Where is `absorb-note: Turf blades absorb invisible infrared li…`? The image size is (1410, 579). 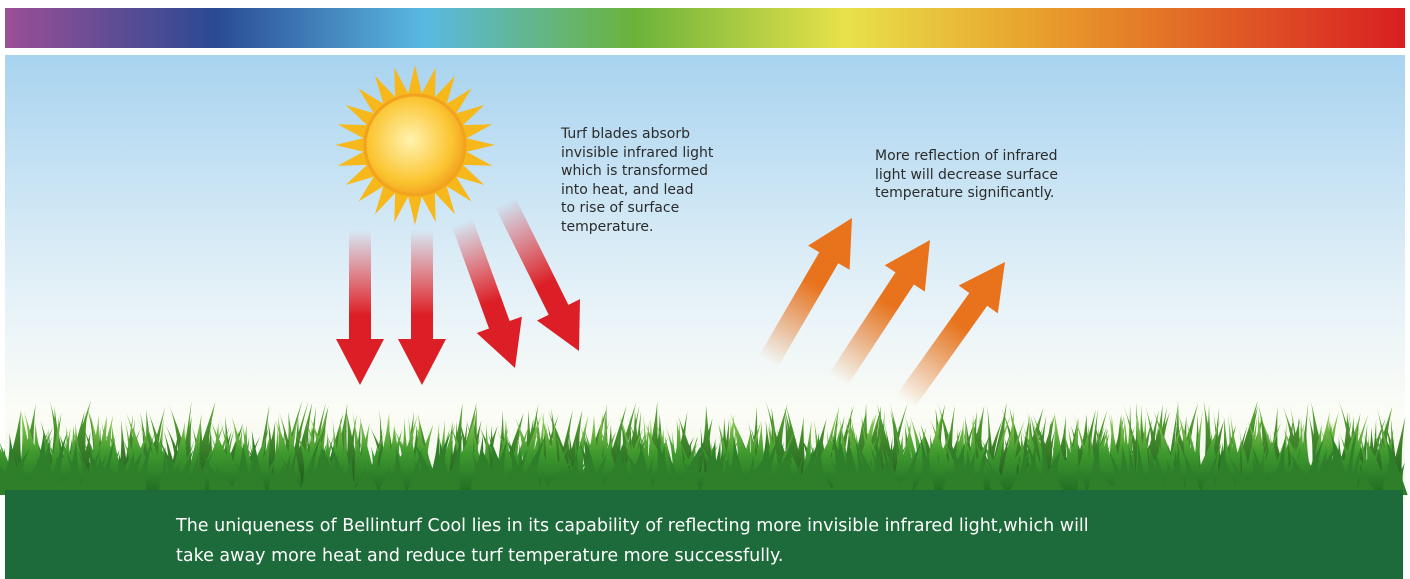
absorb-note: Turf blades absorb invisible infrared li… is located at coordinates (637, 180).